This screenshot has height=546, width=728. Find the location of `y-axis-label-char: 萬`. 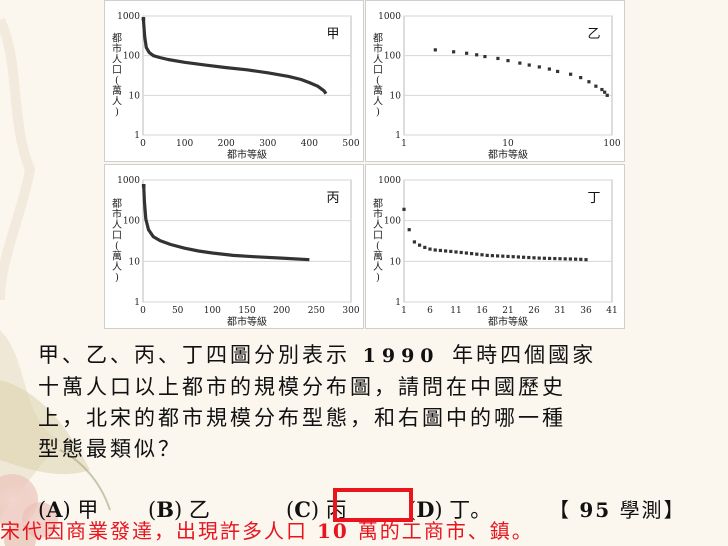

y-axis-label-char: 萬 is located at coordinates (117, 90).